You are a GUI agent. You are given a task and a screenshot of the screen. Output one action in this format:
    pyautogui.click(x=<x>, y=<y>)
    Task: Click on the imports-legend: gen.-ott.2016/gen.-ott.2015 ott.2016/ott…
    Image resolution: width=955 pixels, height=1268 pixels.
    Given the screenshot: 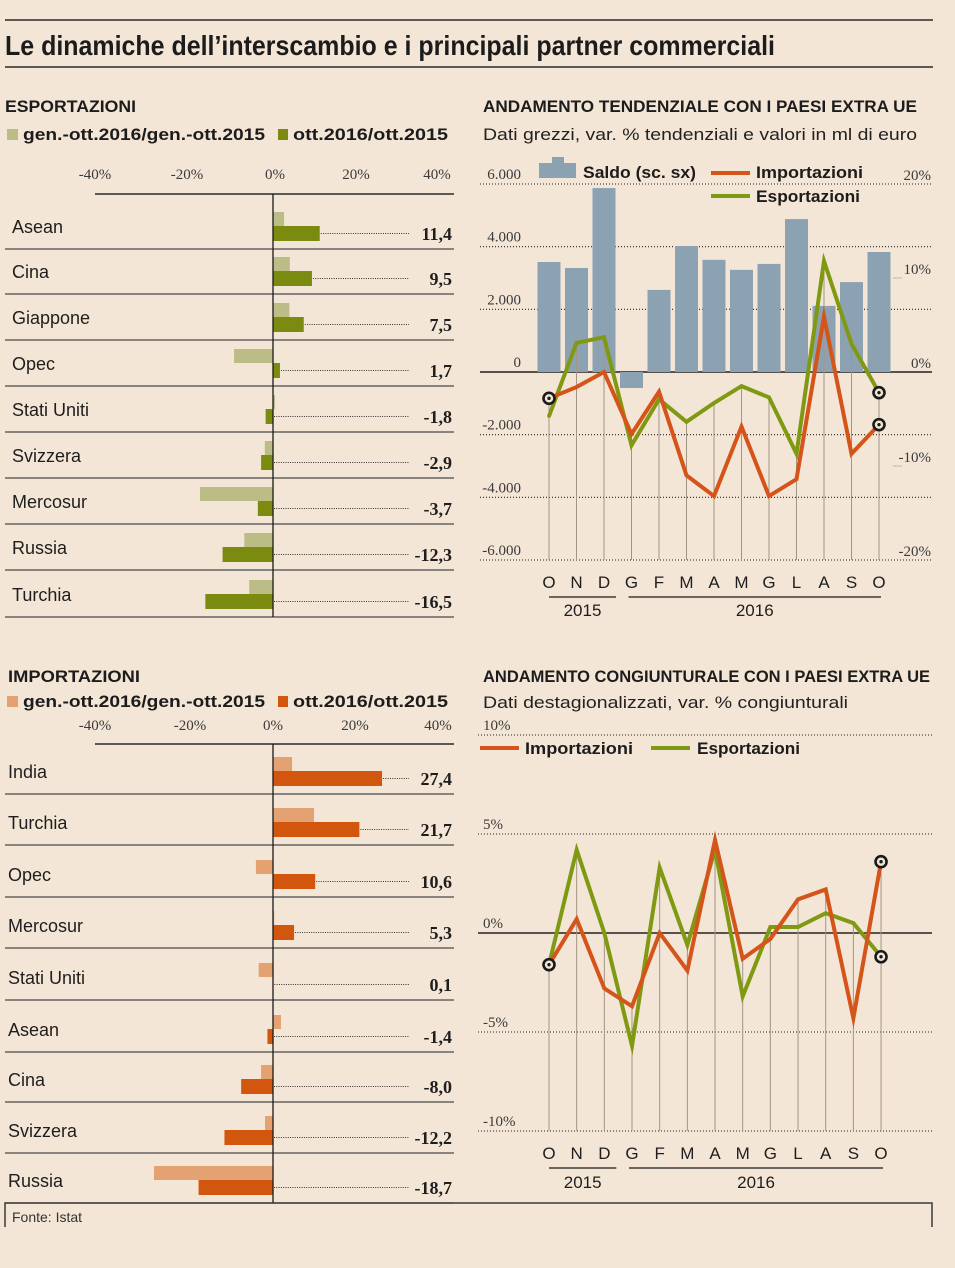 What is the action you would take?
    pyautogui.click(x=227, y=701)
    